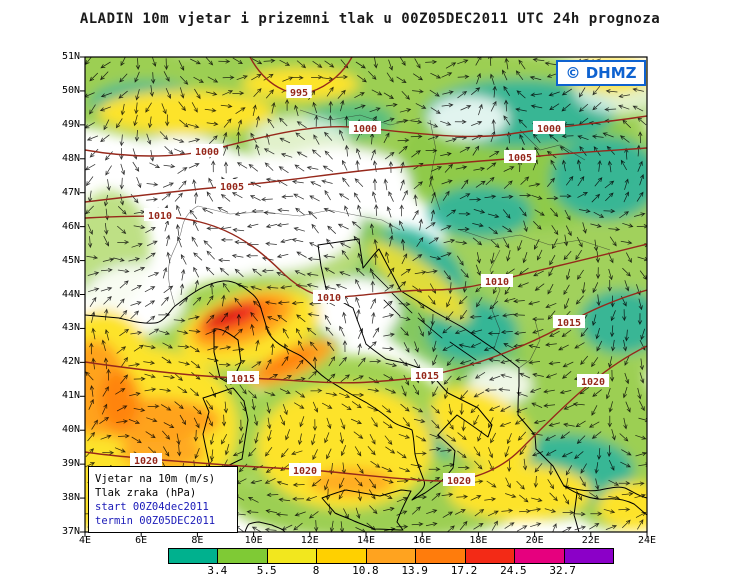 The image size is (740, 582). Describe the element at coordinates (70, 294) in the screenshot. I see `lat-label: 44N` at that location.